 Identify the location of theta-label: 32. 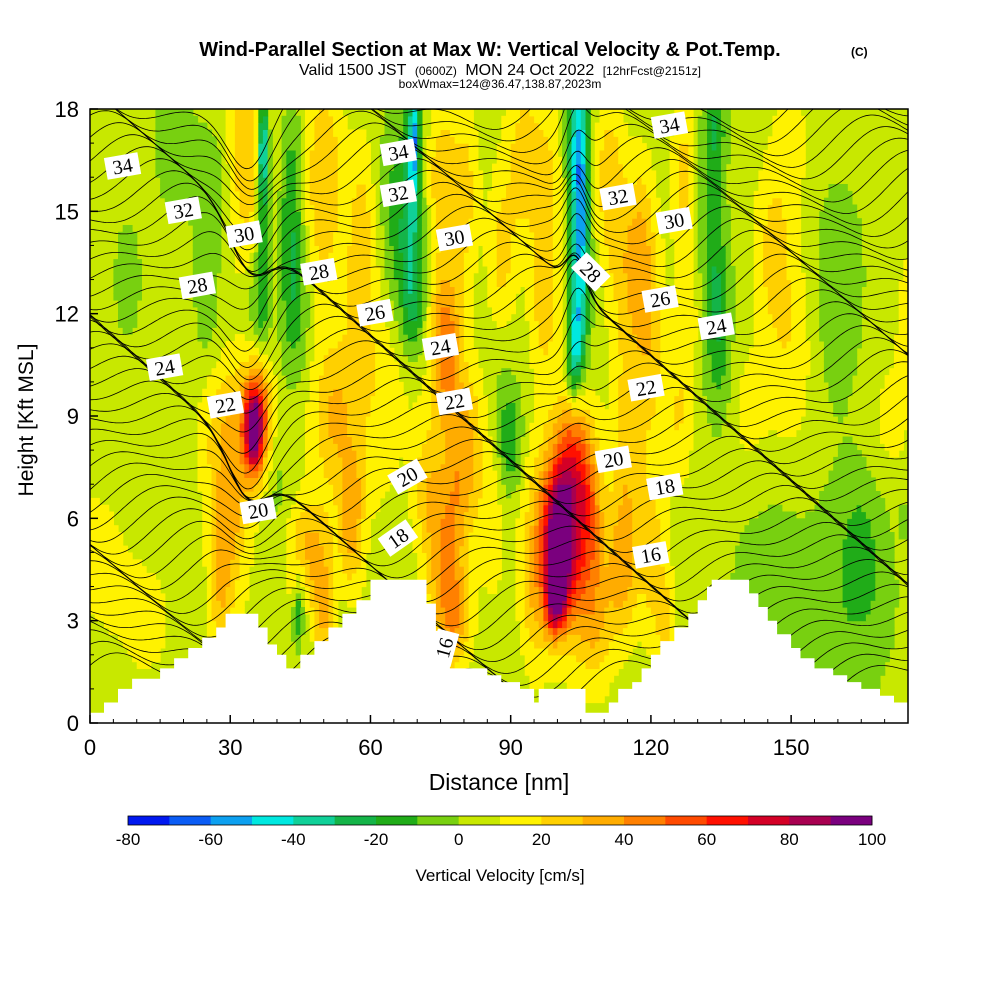
(183, 210).